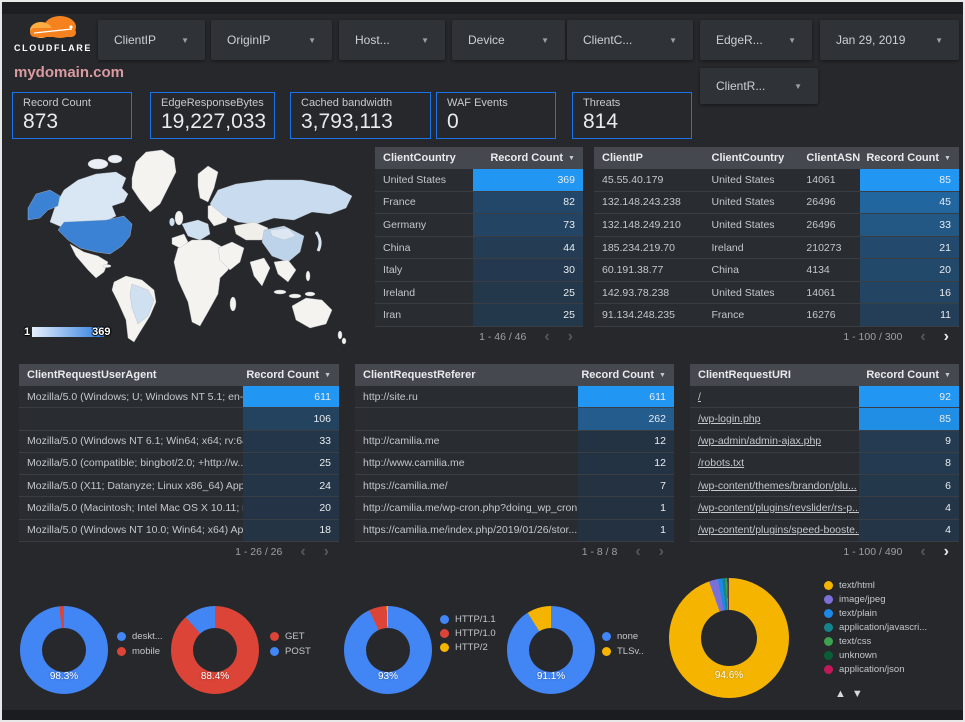  Describe the element at coordinates (875, 613) in the screenshot. I see `legend-item-text-plain: text/plain` at that location.